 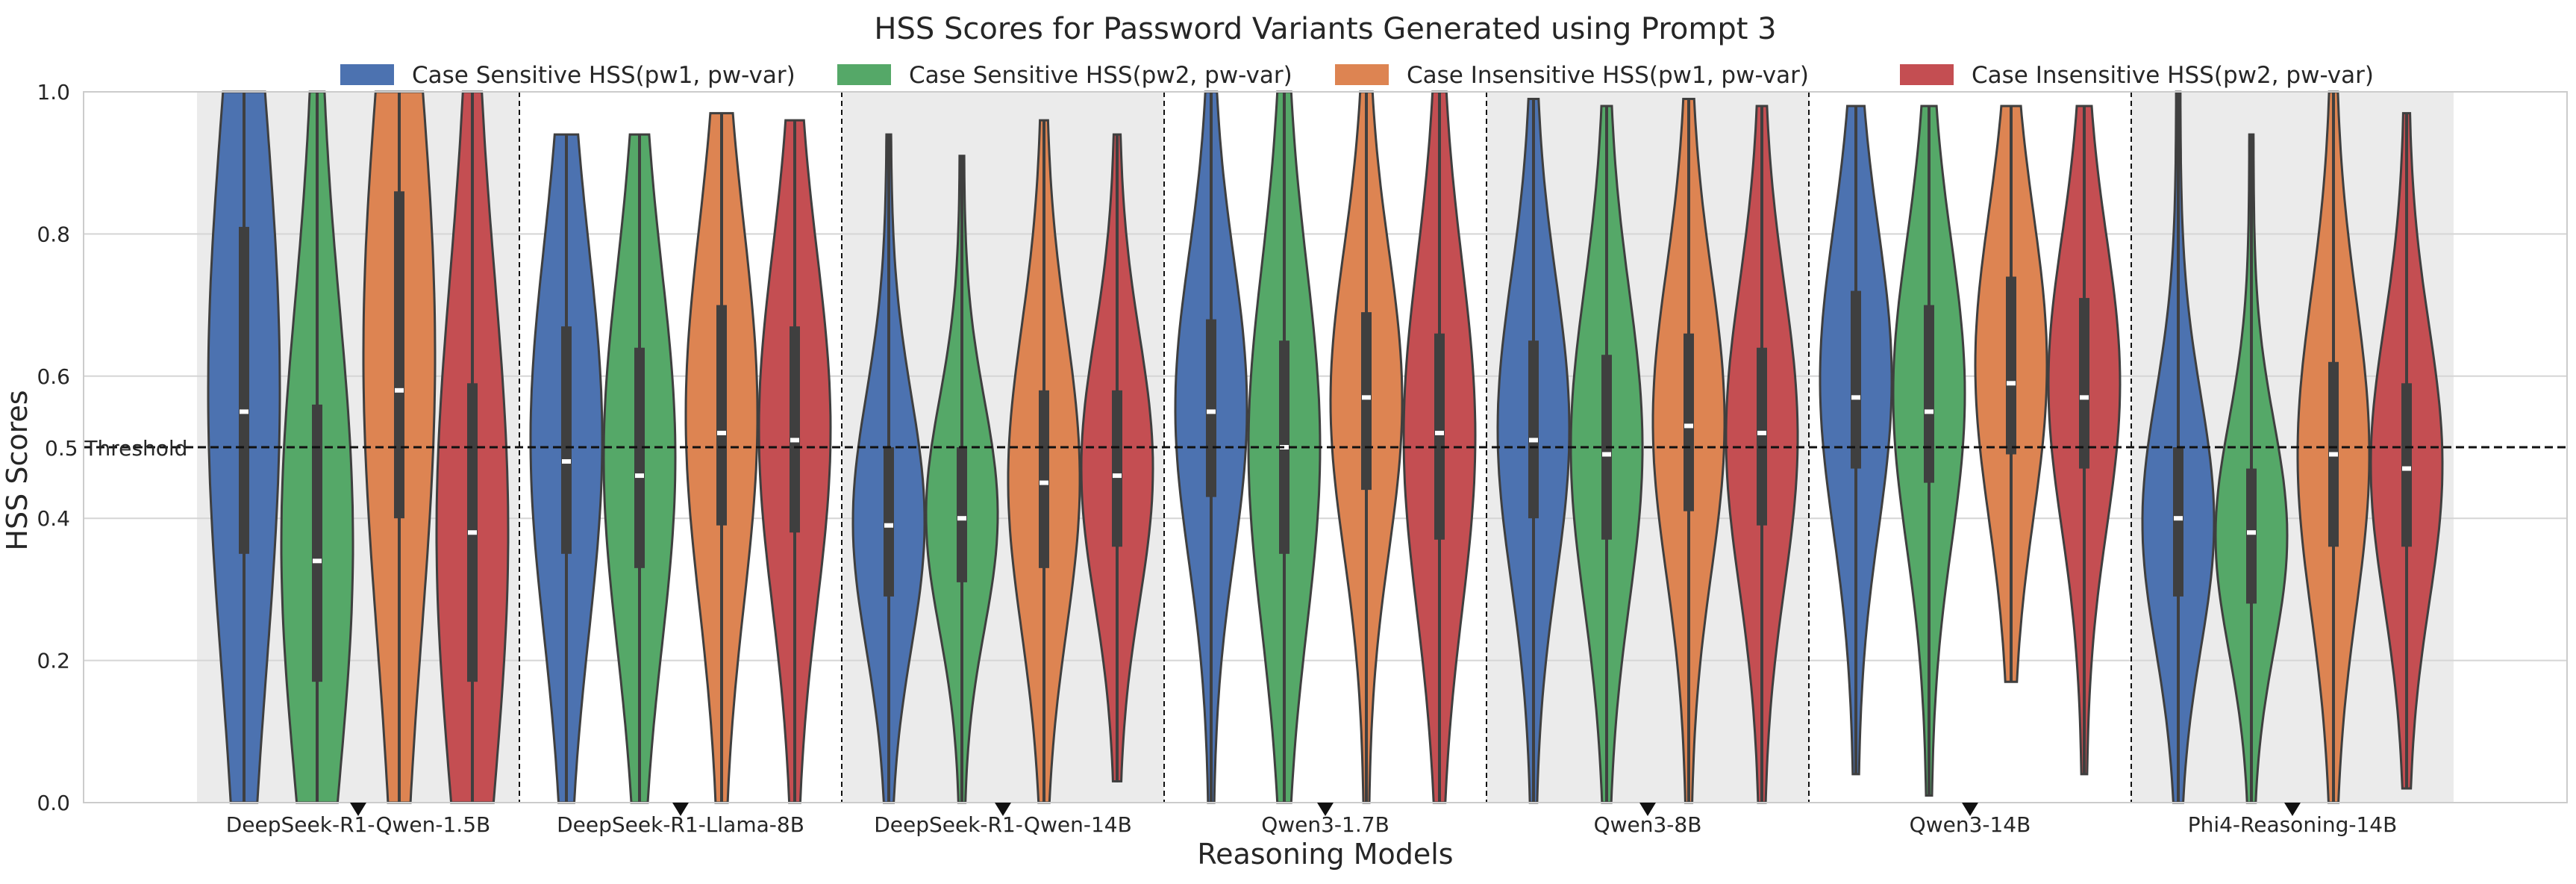 I want to click on legend-label: Case Insensitive HSS(pw1, pw-var), so click(x=1608, y=75).